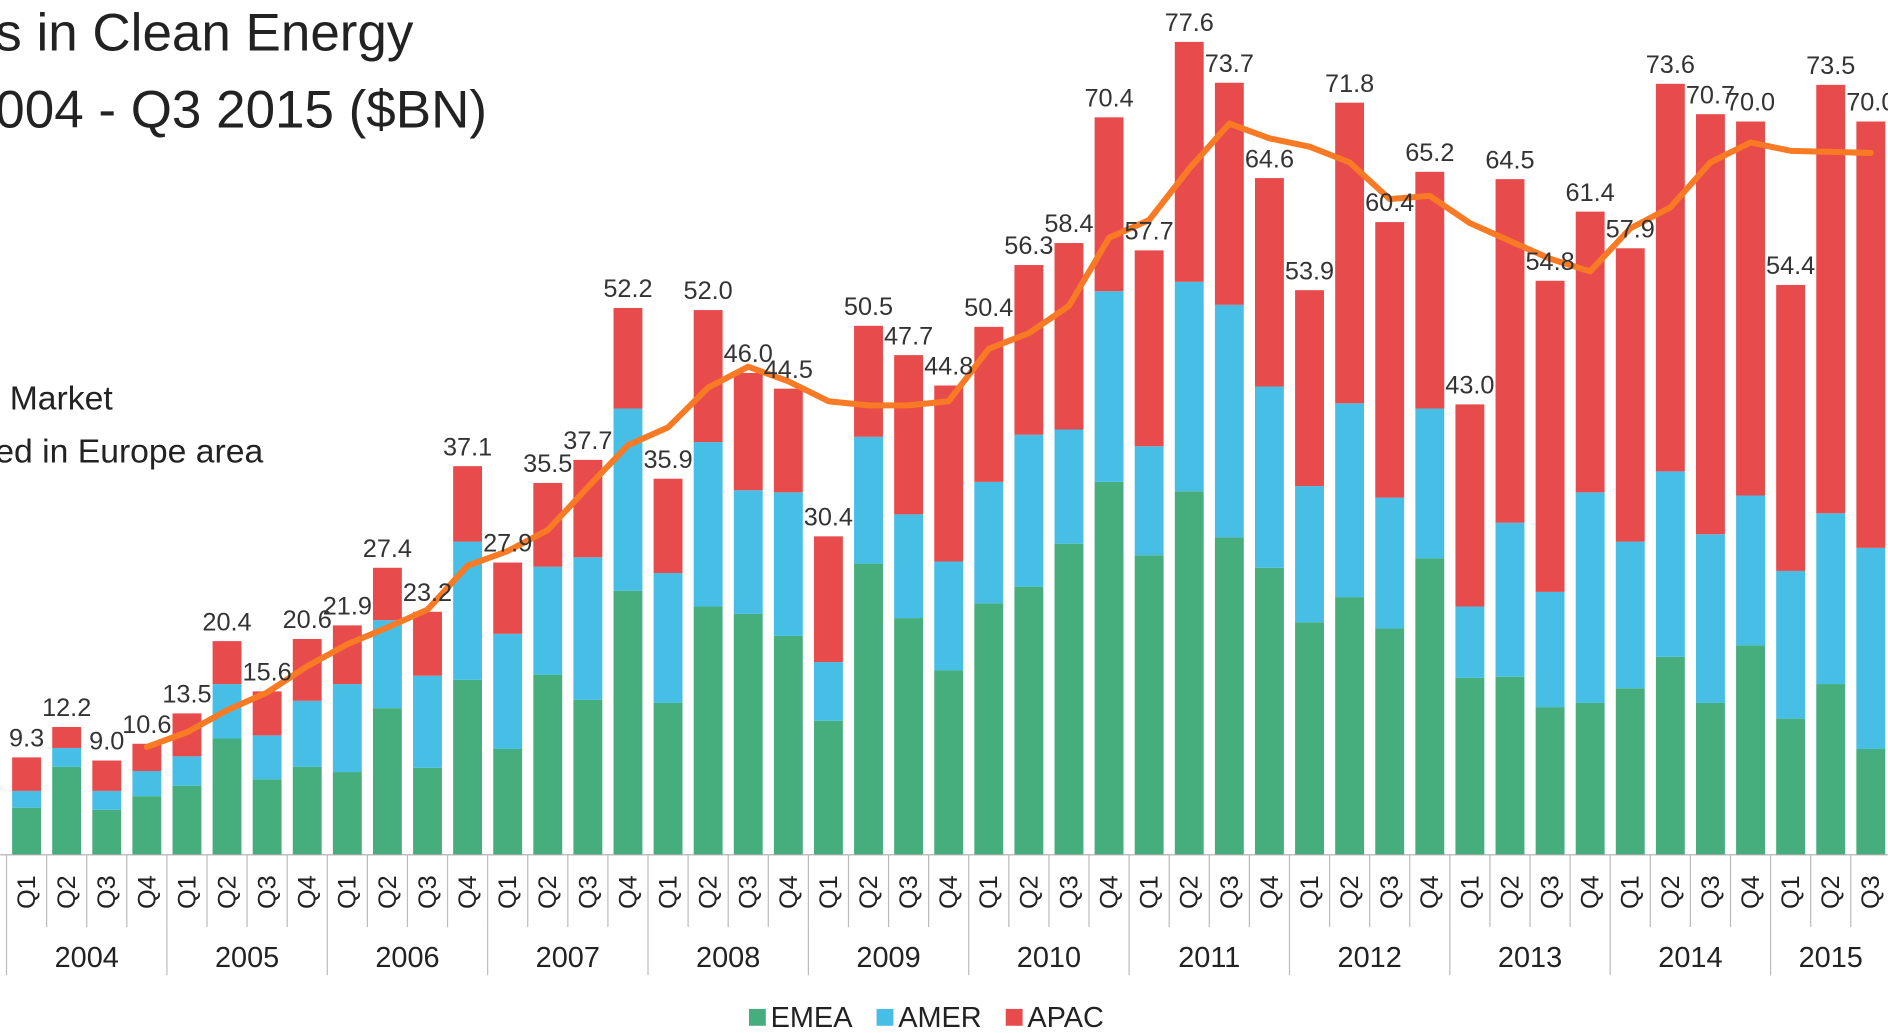 Image resolution: width=1888 pixels, height=1033 pixels. What do you see at coordinates (207, 33) in the screenshot?
I see `chart-title: s in Clean Energy` at bounding box center [207, 33].